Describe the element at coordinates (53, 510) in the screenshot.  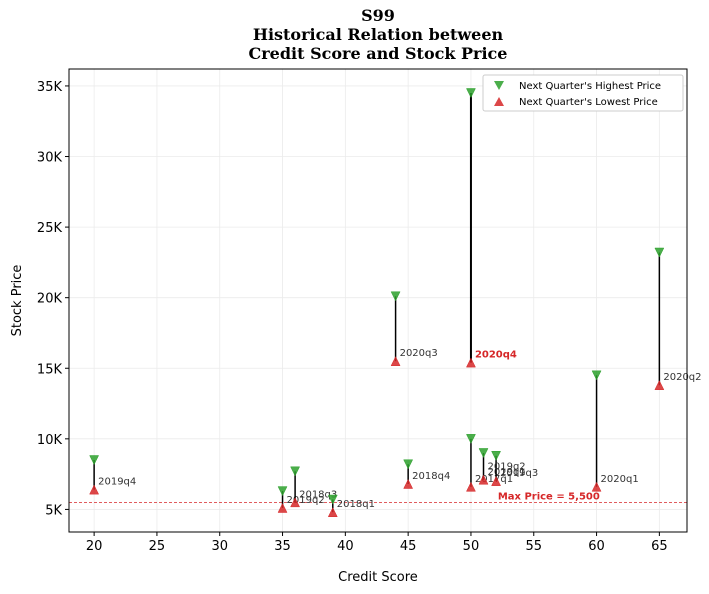
I see `y-tick-label: 5K` at that location.